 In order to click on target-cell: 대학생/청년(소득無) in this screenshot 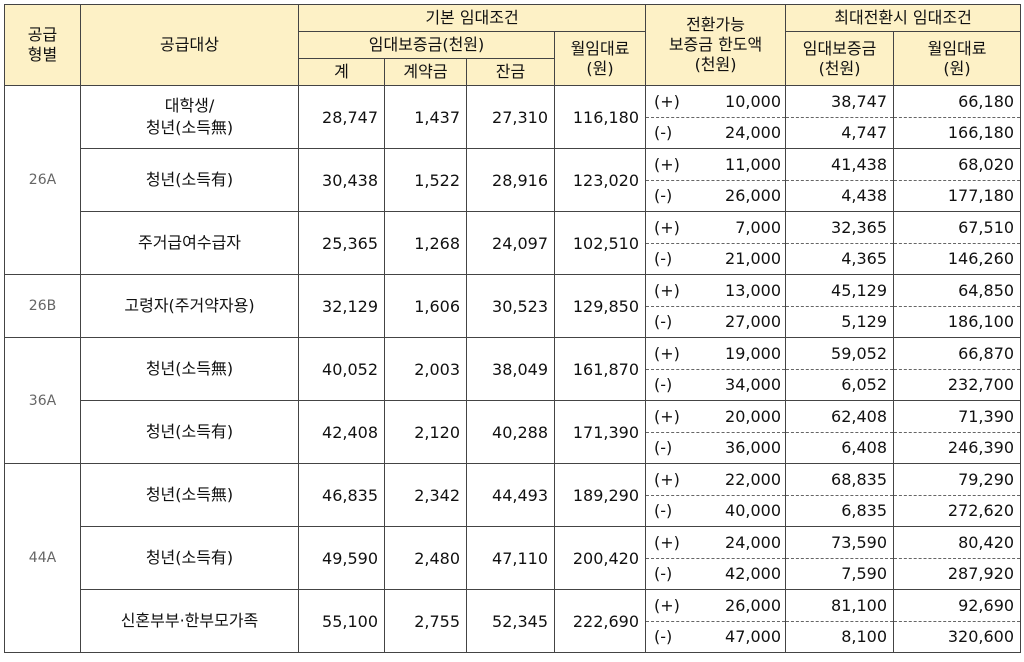, I will do `click(189, 117)`.